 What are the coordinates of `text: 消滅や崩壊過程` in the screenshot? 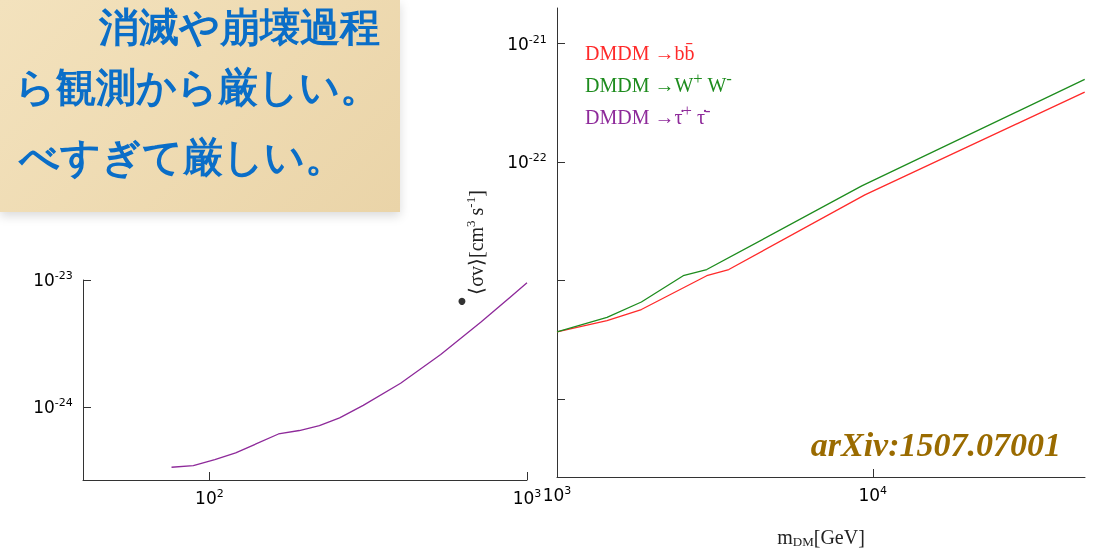 It's located at (239, 27).